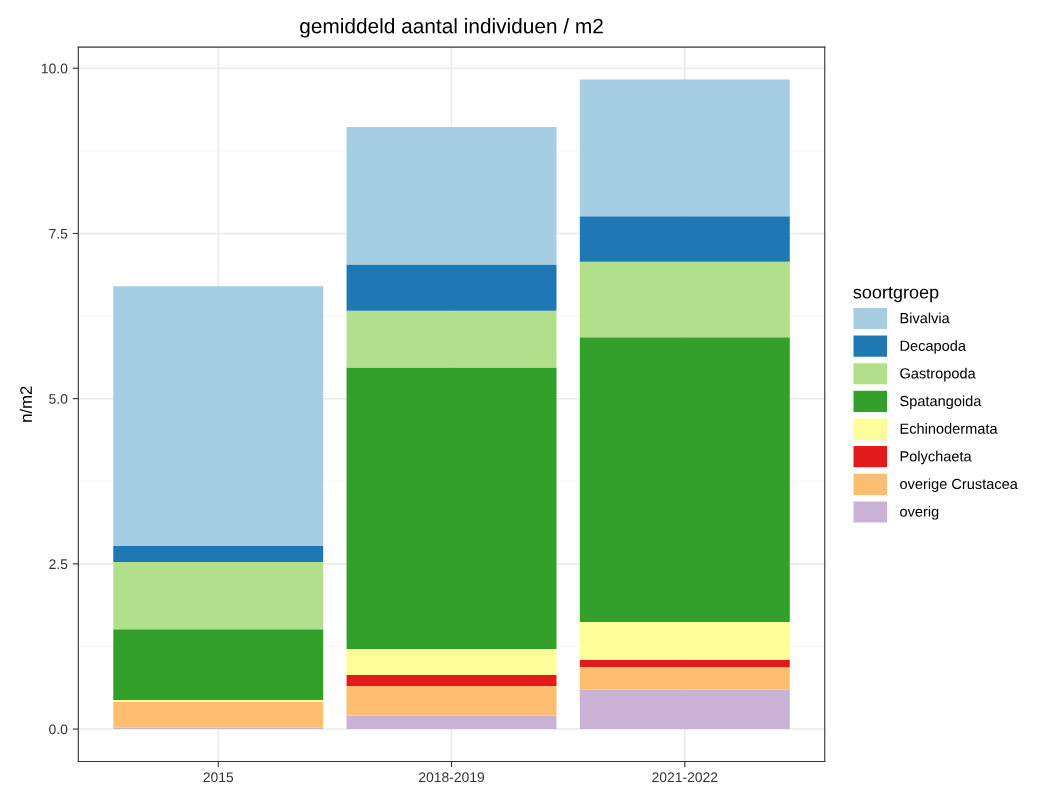  Describe the element at coordinates (925, 318) in the screenshot. I see `legend-label: Bivalvia` at that location.